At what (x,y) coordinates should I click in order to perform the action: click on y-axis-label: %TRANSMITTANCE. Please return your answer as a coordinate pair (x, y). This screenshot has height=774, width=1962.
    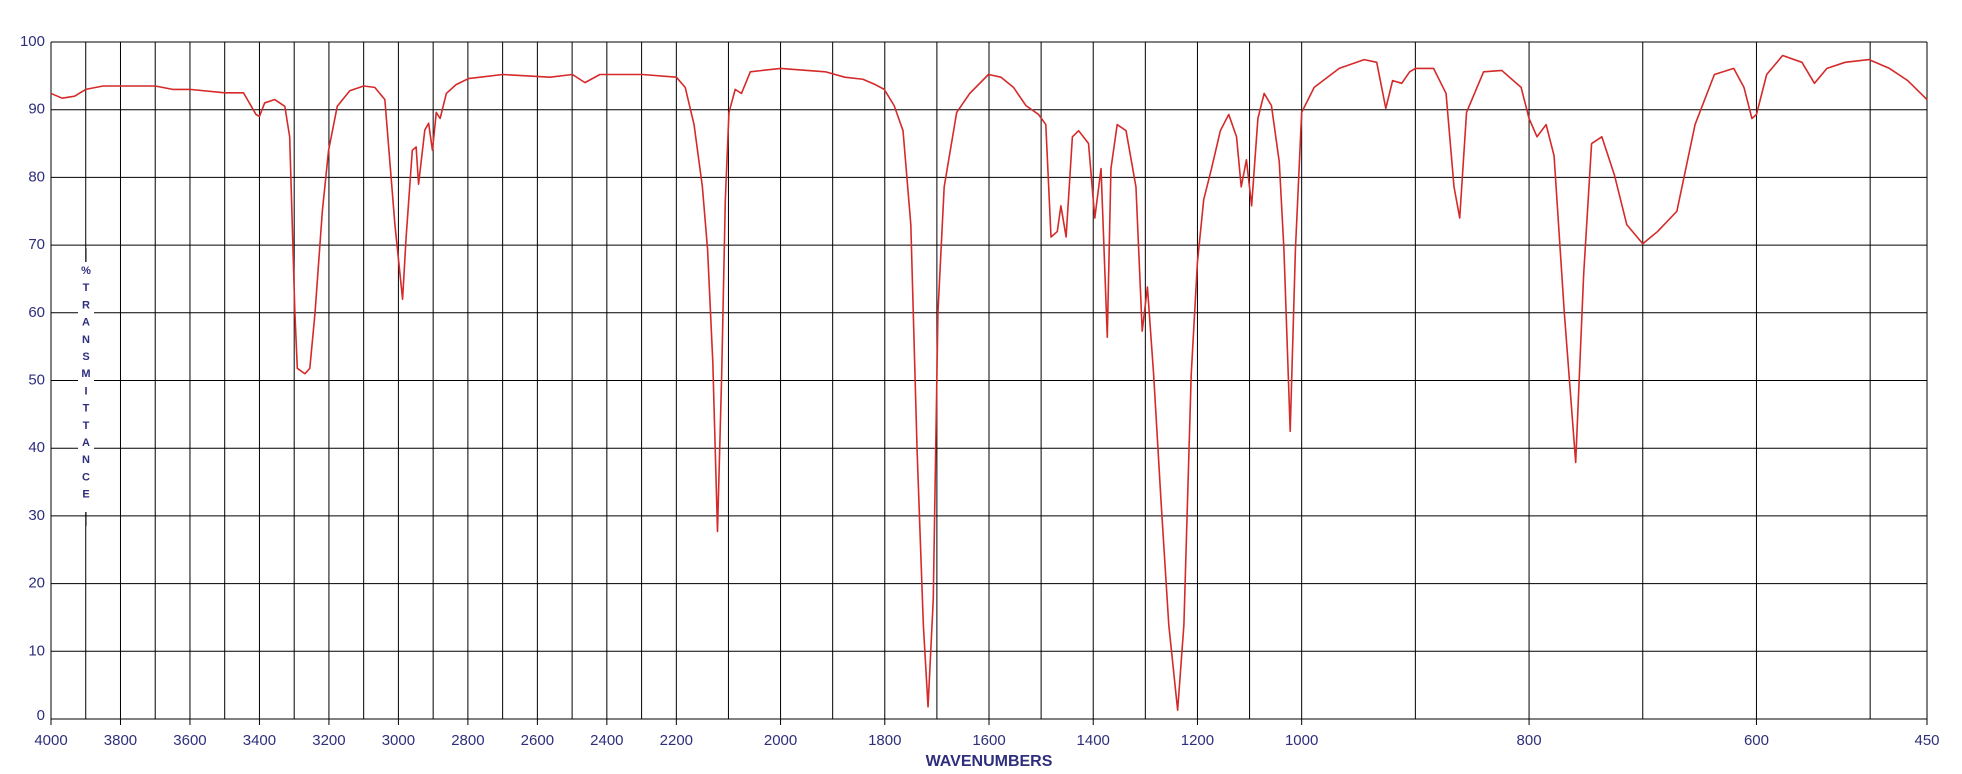
    Looking at the image, I should click on (86, 385).